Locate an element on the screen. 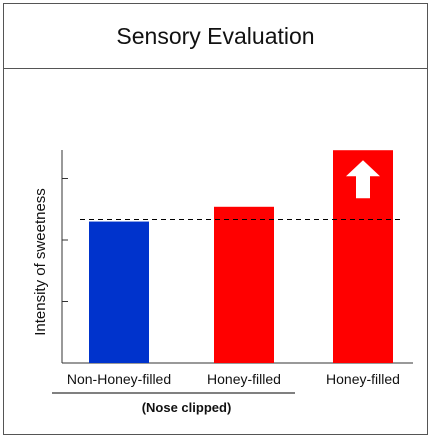 This screenshot has height=440, width=433. y-axis-label: Intensity of sweetness is located at coordinates (40, 262).